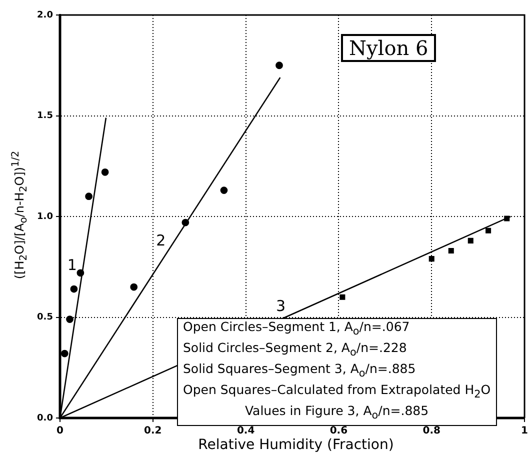  I want to click on annotation: Solid Circles–Segment 2, A$_{o}$/n=.228, so click(295, 350).